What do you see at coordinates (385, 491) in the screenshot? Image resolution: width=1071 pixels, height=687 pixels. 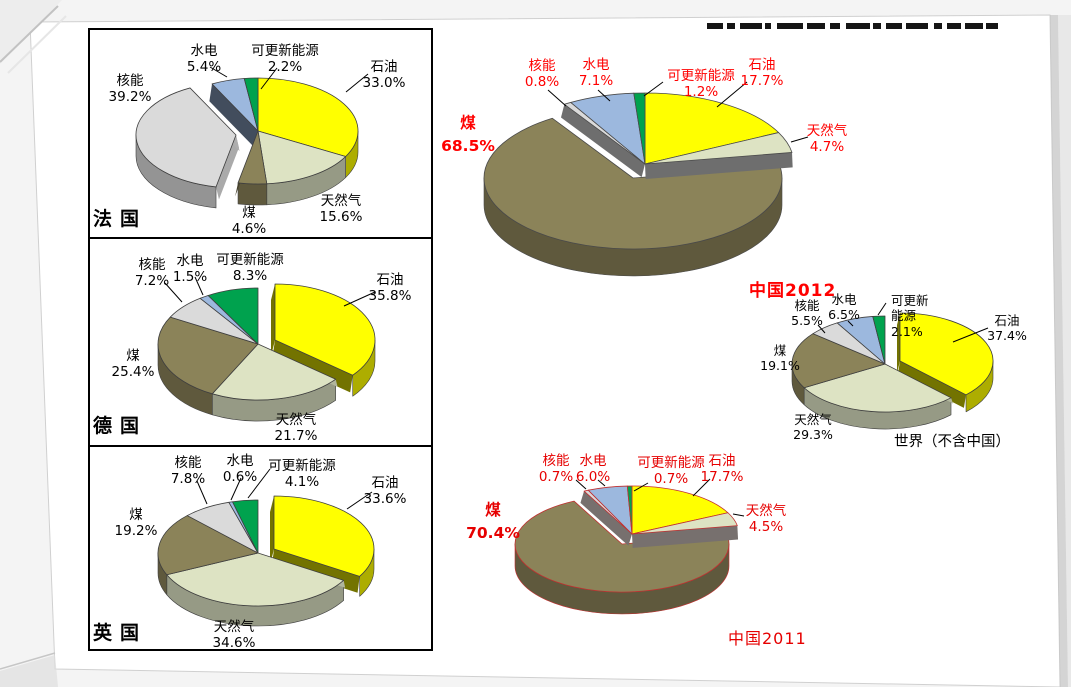 I see `label-uk-oil: 石油 33.6%` at bounding box center [385, 491].